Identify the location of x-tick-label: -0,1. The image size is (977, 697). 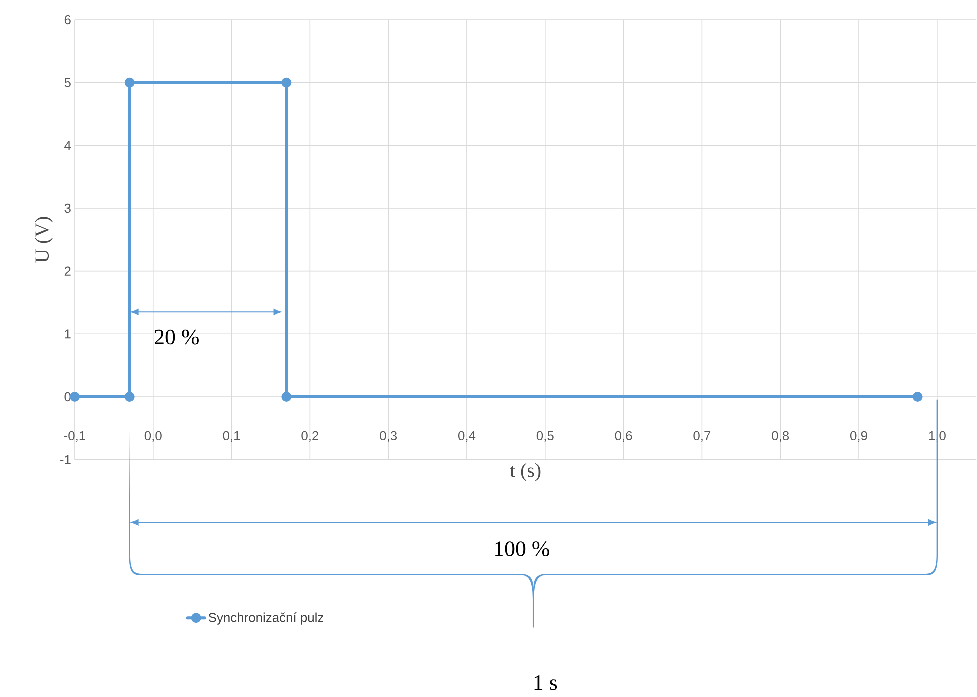
(75, 436).